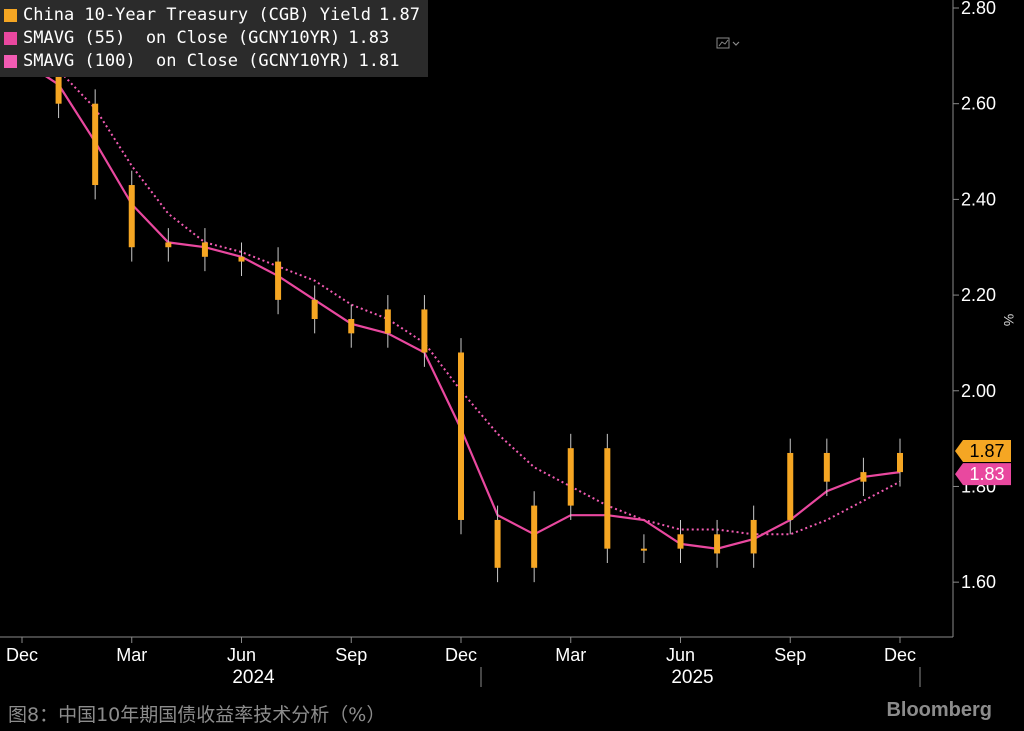 This screenshot has width=1024, height=731. Describe the element at coordinates (241, 655) in the screenshot. I see `x-tick-label-2: Jun` at that location.